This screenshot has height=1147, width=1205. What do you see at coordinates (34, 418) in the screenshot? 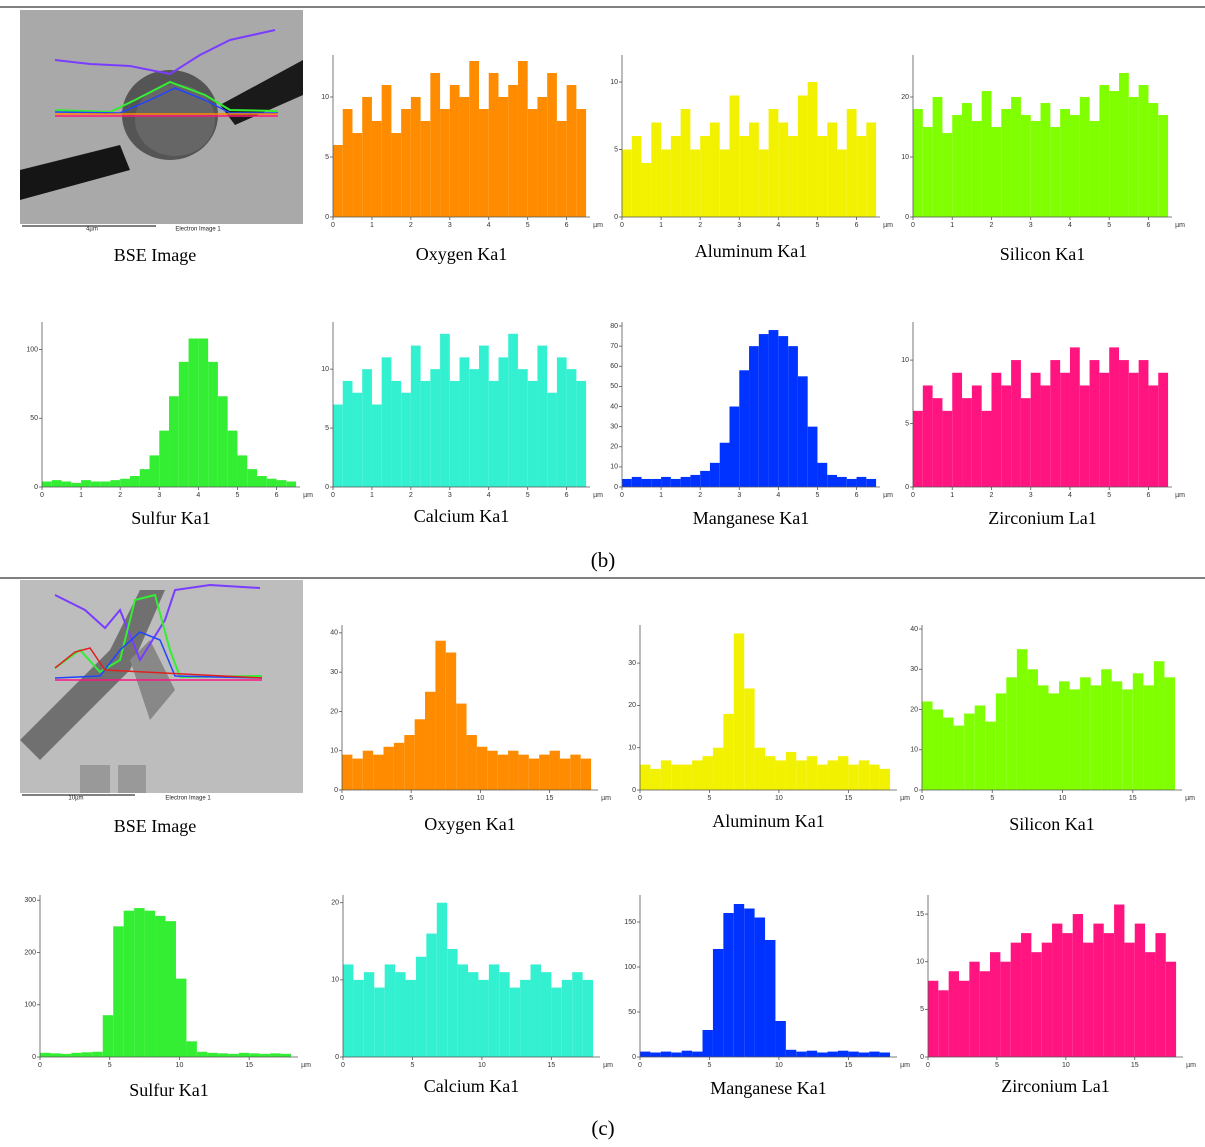
I see `y-tick-label: 50` at bounding box center [34, 418].